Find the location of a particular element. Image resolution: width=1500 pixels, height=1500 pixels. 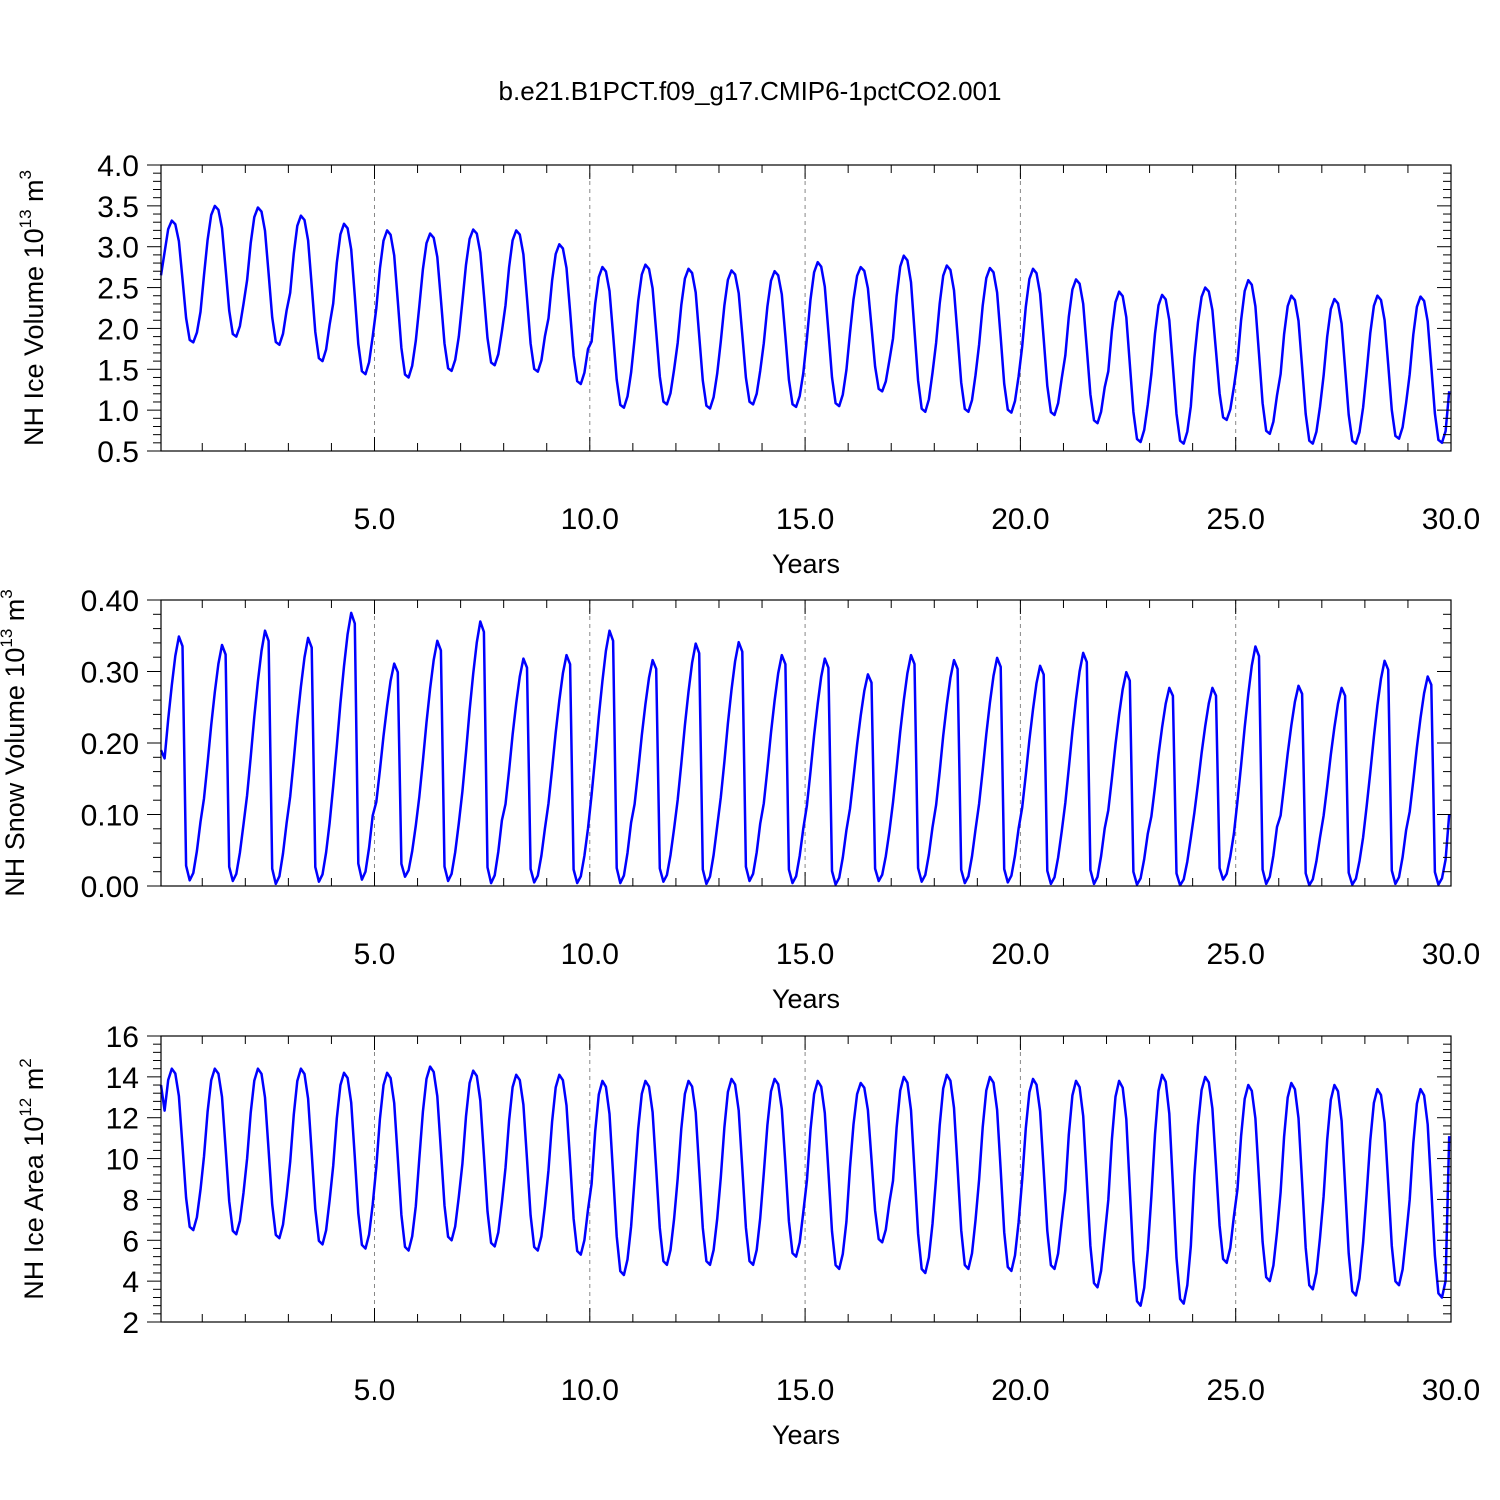

y-tick-label: 6 is located at coordinates (130, 1241).